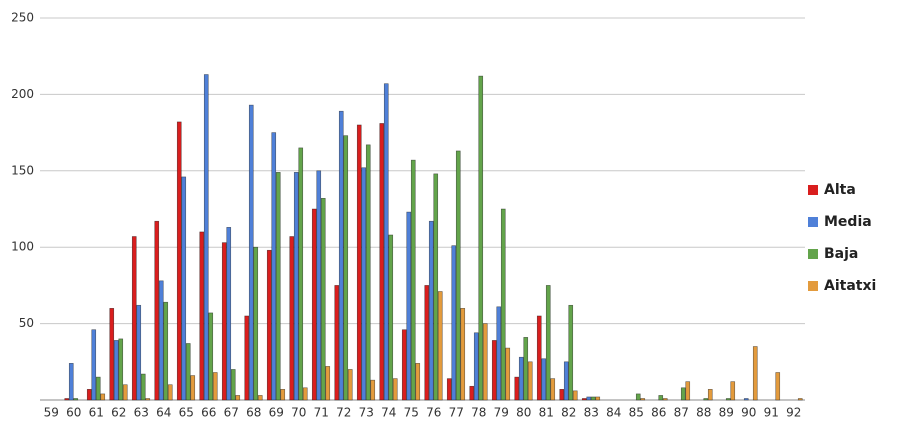  Describe the element at coordinates (321, 413) in the screenshot. I see `x-tick-label: 71` at that location.